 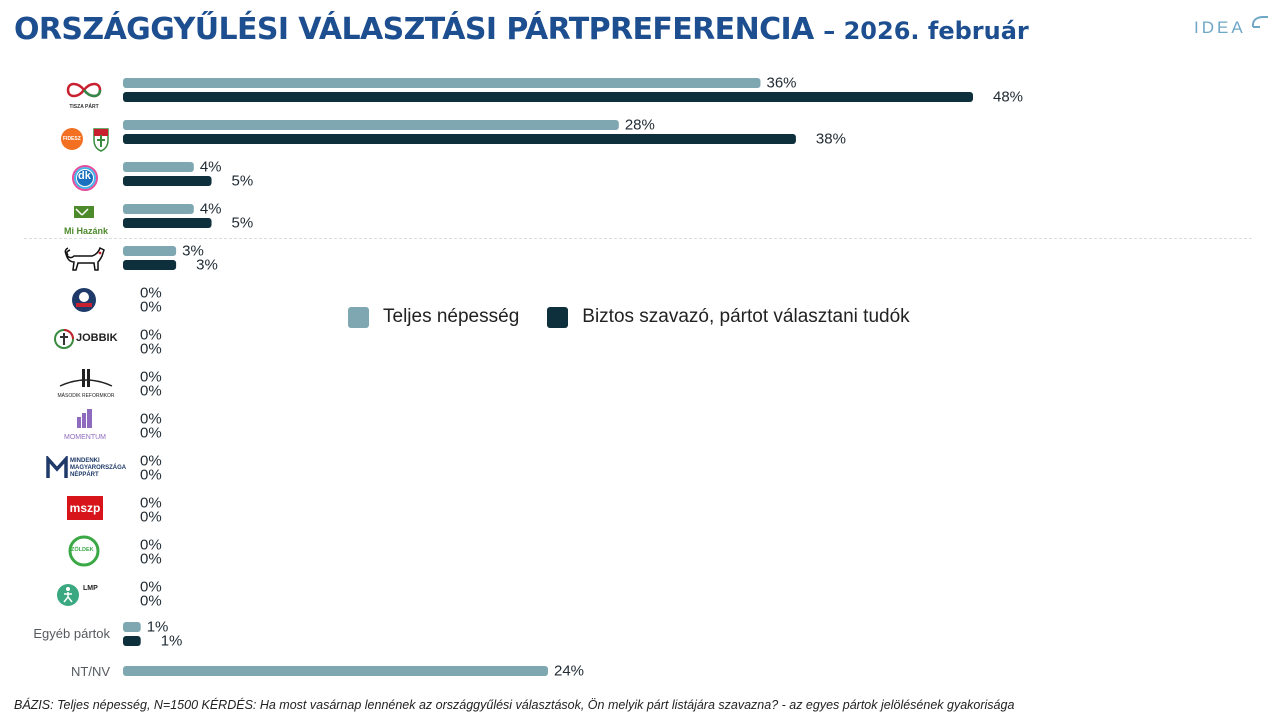 I want to click on category-label: NT/NV, so click(x=90, y=671).